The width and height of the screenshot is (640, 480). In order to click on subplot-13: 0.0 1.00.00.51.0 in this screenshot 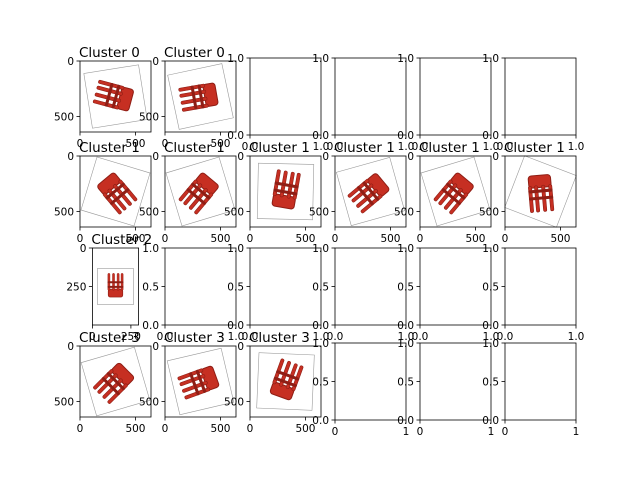, I will do `click(193, 293)`.